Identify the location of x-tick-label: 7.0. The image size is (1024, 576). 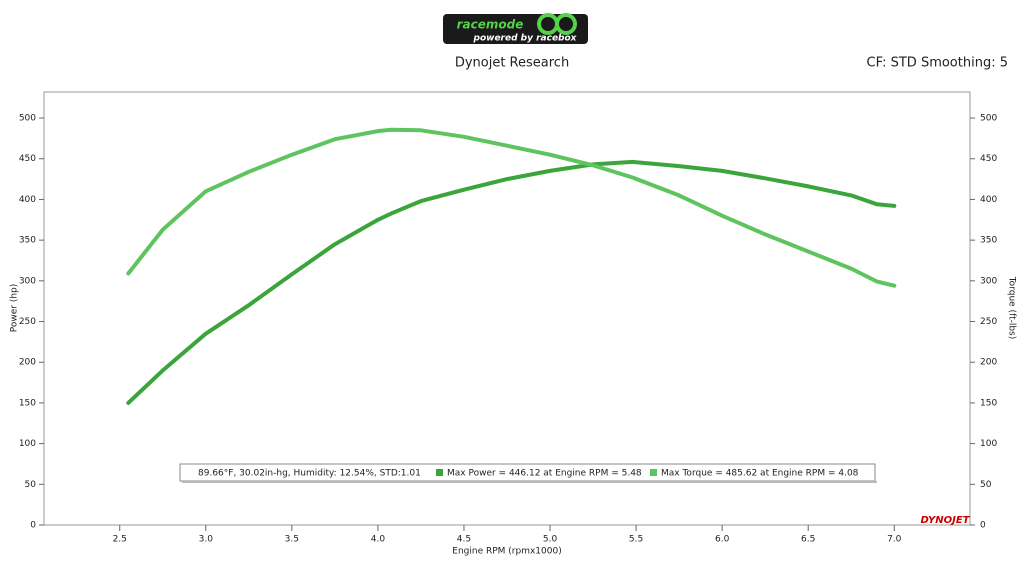
(894, 540).